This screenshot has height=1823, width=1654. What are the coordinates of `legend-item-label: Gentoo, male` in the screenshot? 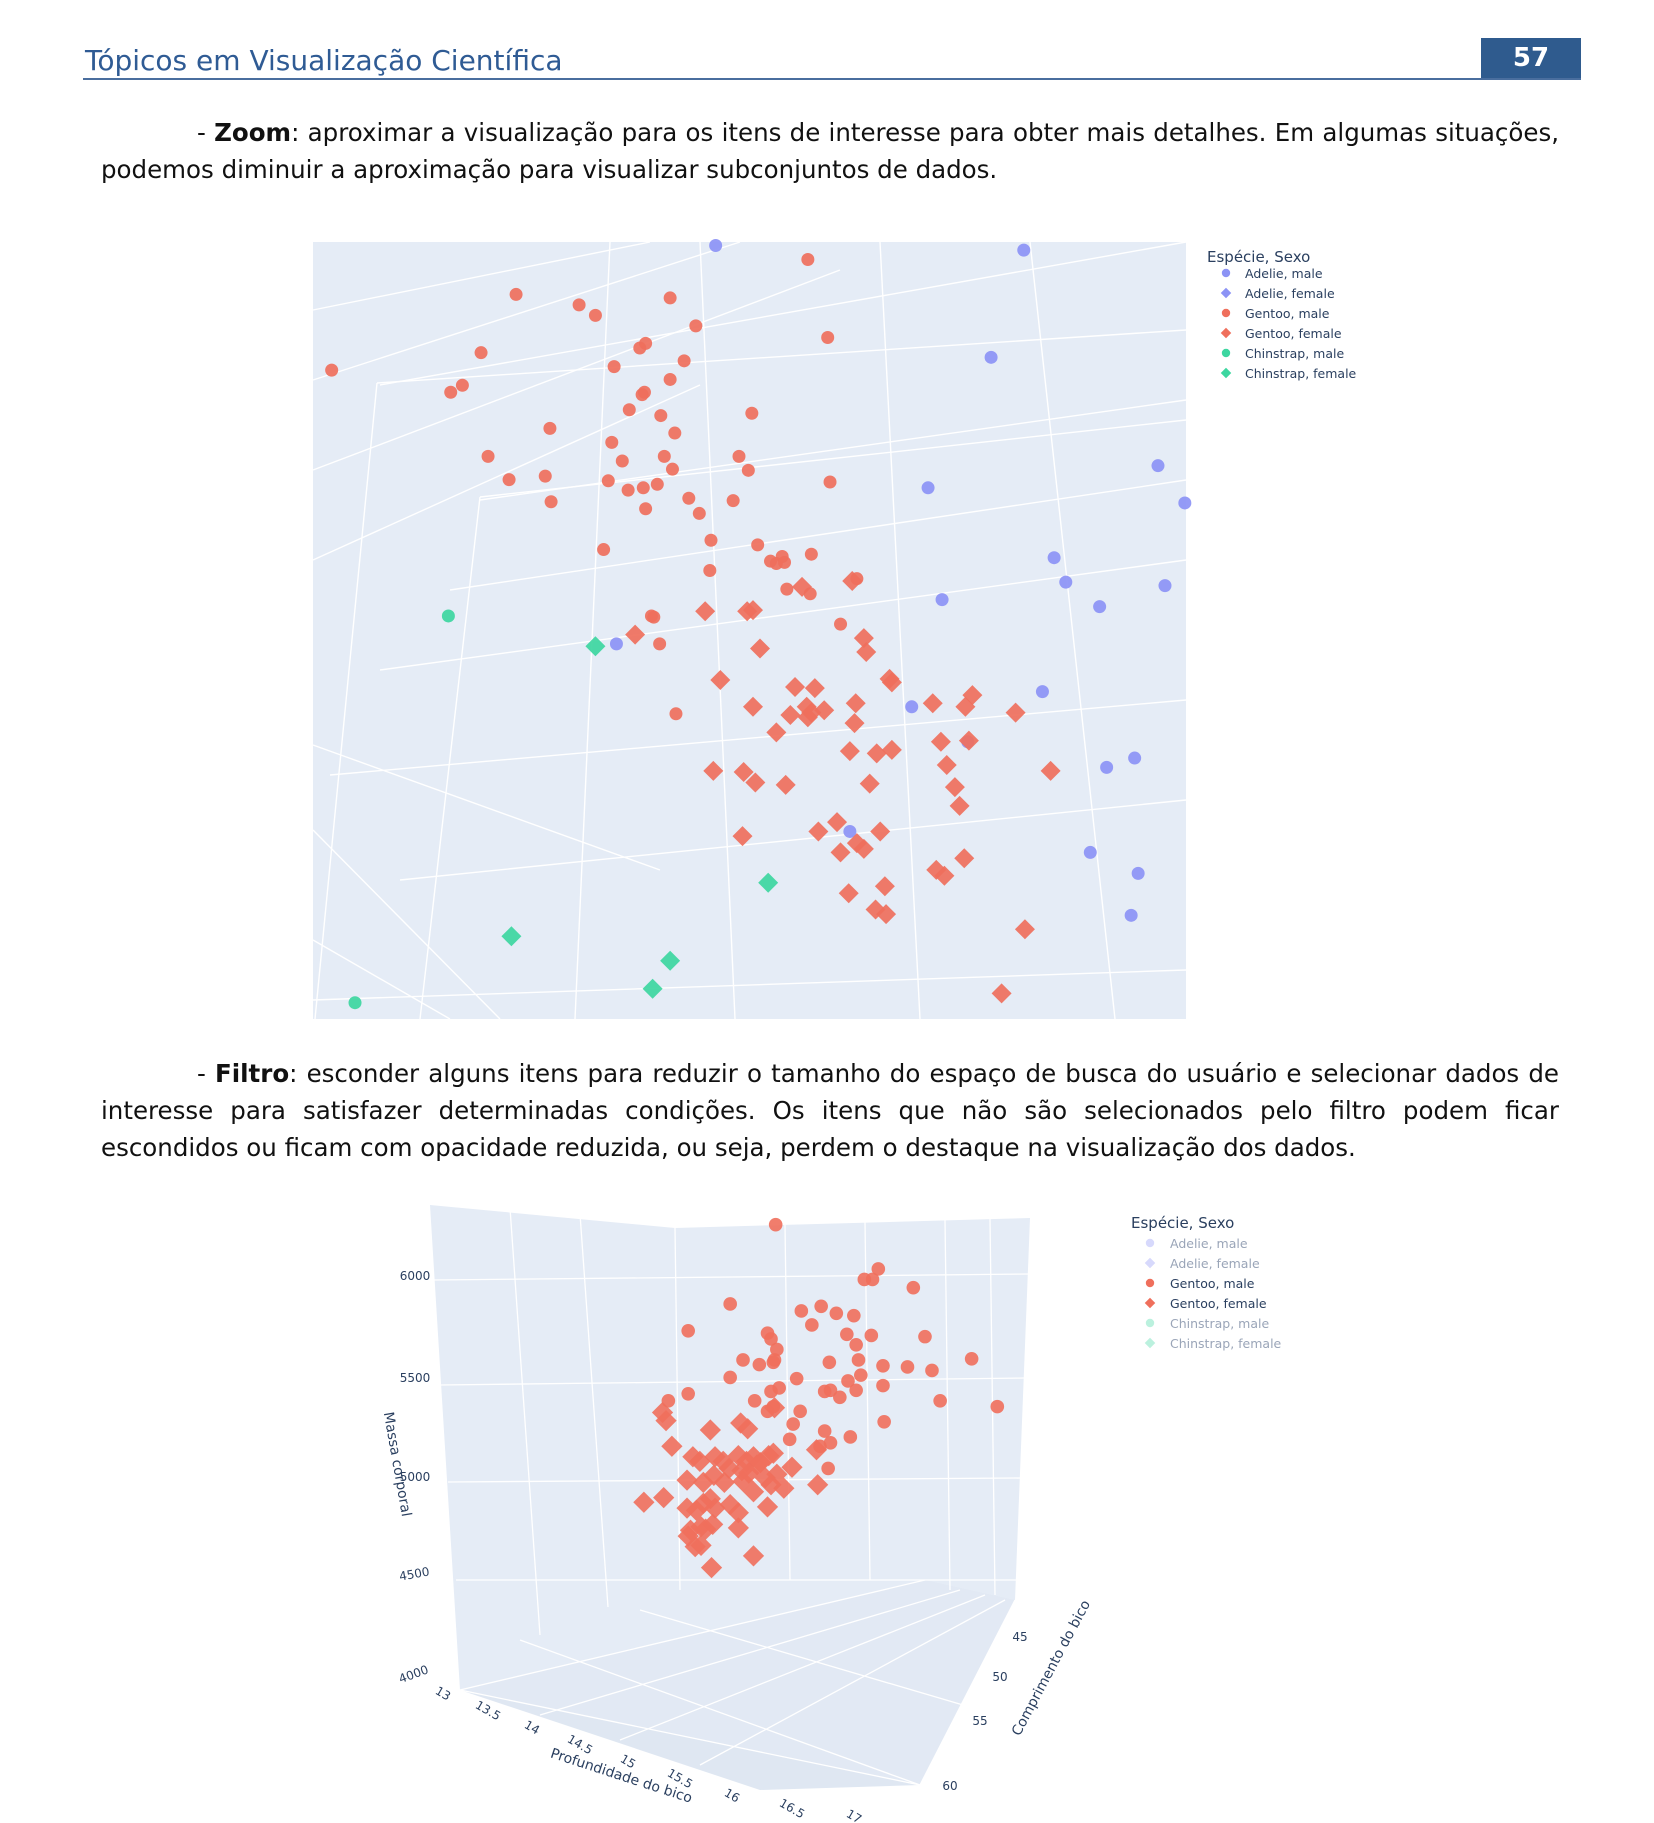 It's located at (1287, 313).